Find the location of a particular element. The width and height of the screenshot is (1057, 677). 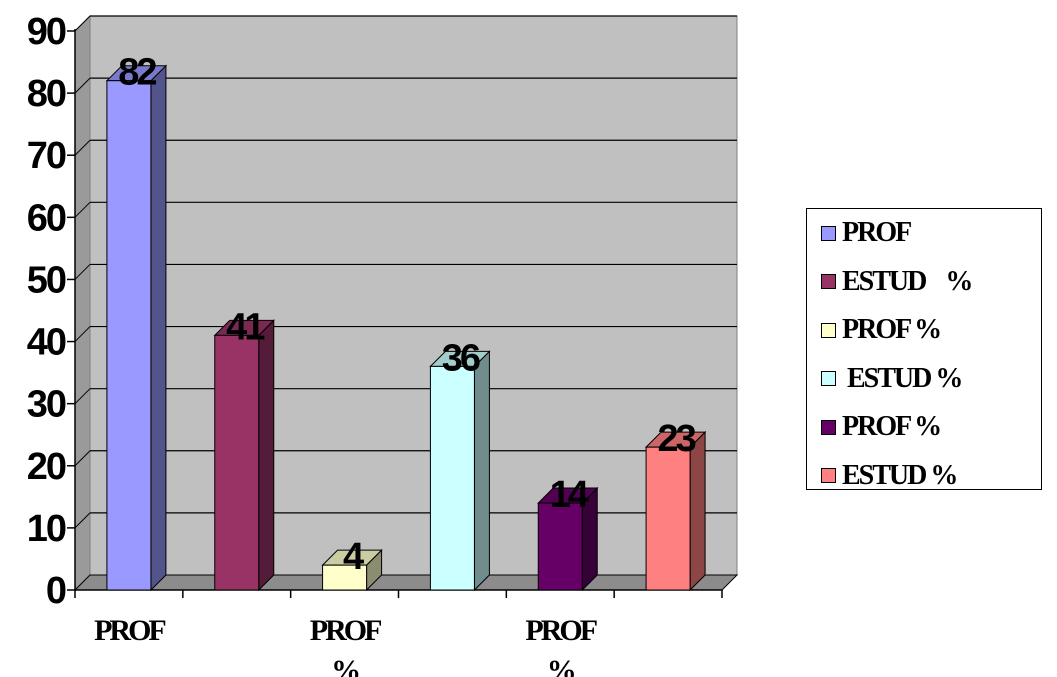

data-label: 4 is located at coordinates (353, 557).